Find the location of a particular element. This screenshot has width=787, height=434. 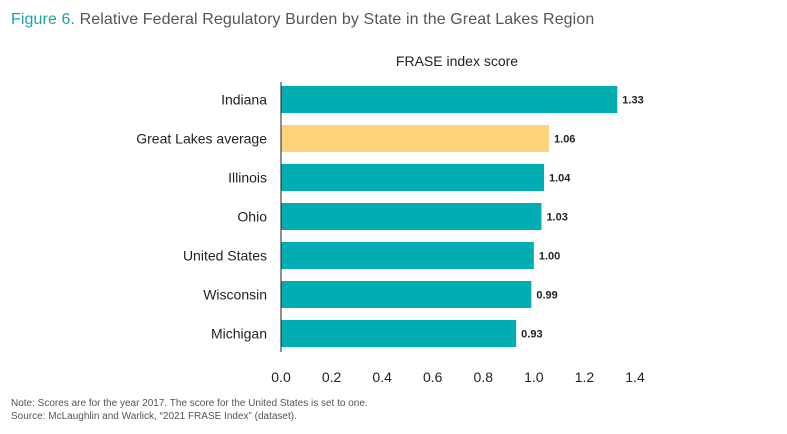

x-tick-label: 1.2 is located at coordinates (585, 377).